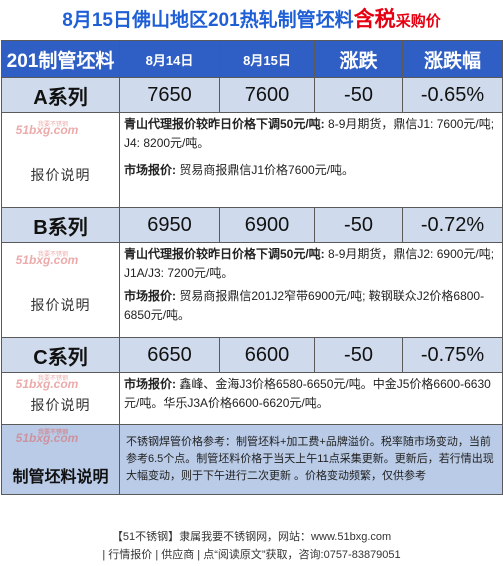  What do you see at coordinates (169, 225) in the screenshot?
I see `price-prev: 6950` at bounding box center [169, 225].